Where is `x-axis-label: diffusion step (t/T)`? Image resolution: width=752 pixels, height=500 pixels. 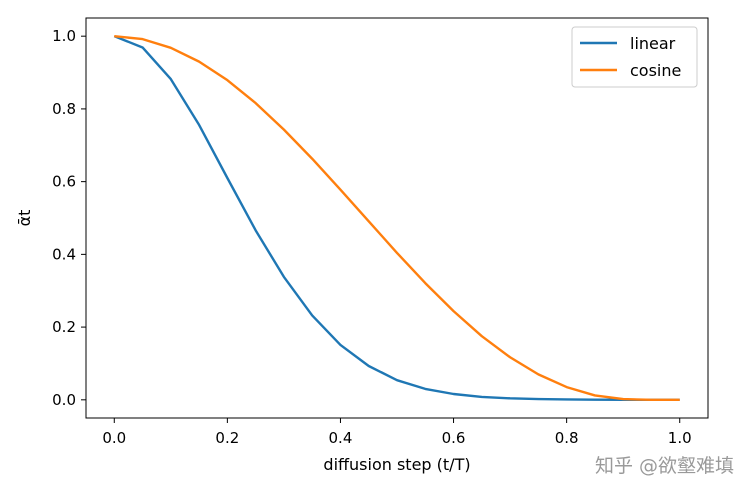
x-axis-label: diffusion step (t/T) is located at coordinates (396, 464).